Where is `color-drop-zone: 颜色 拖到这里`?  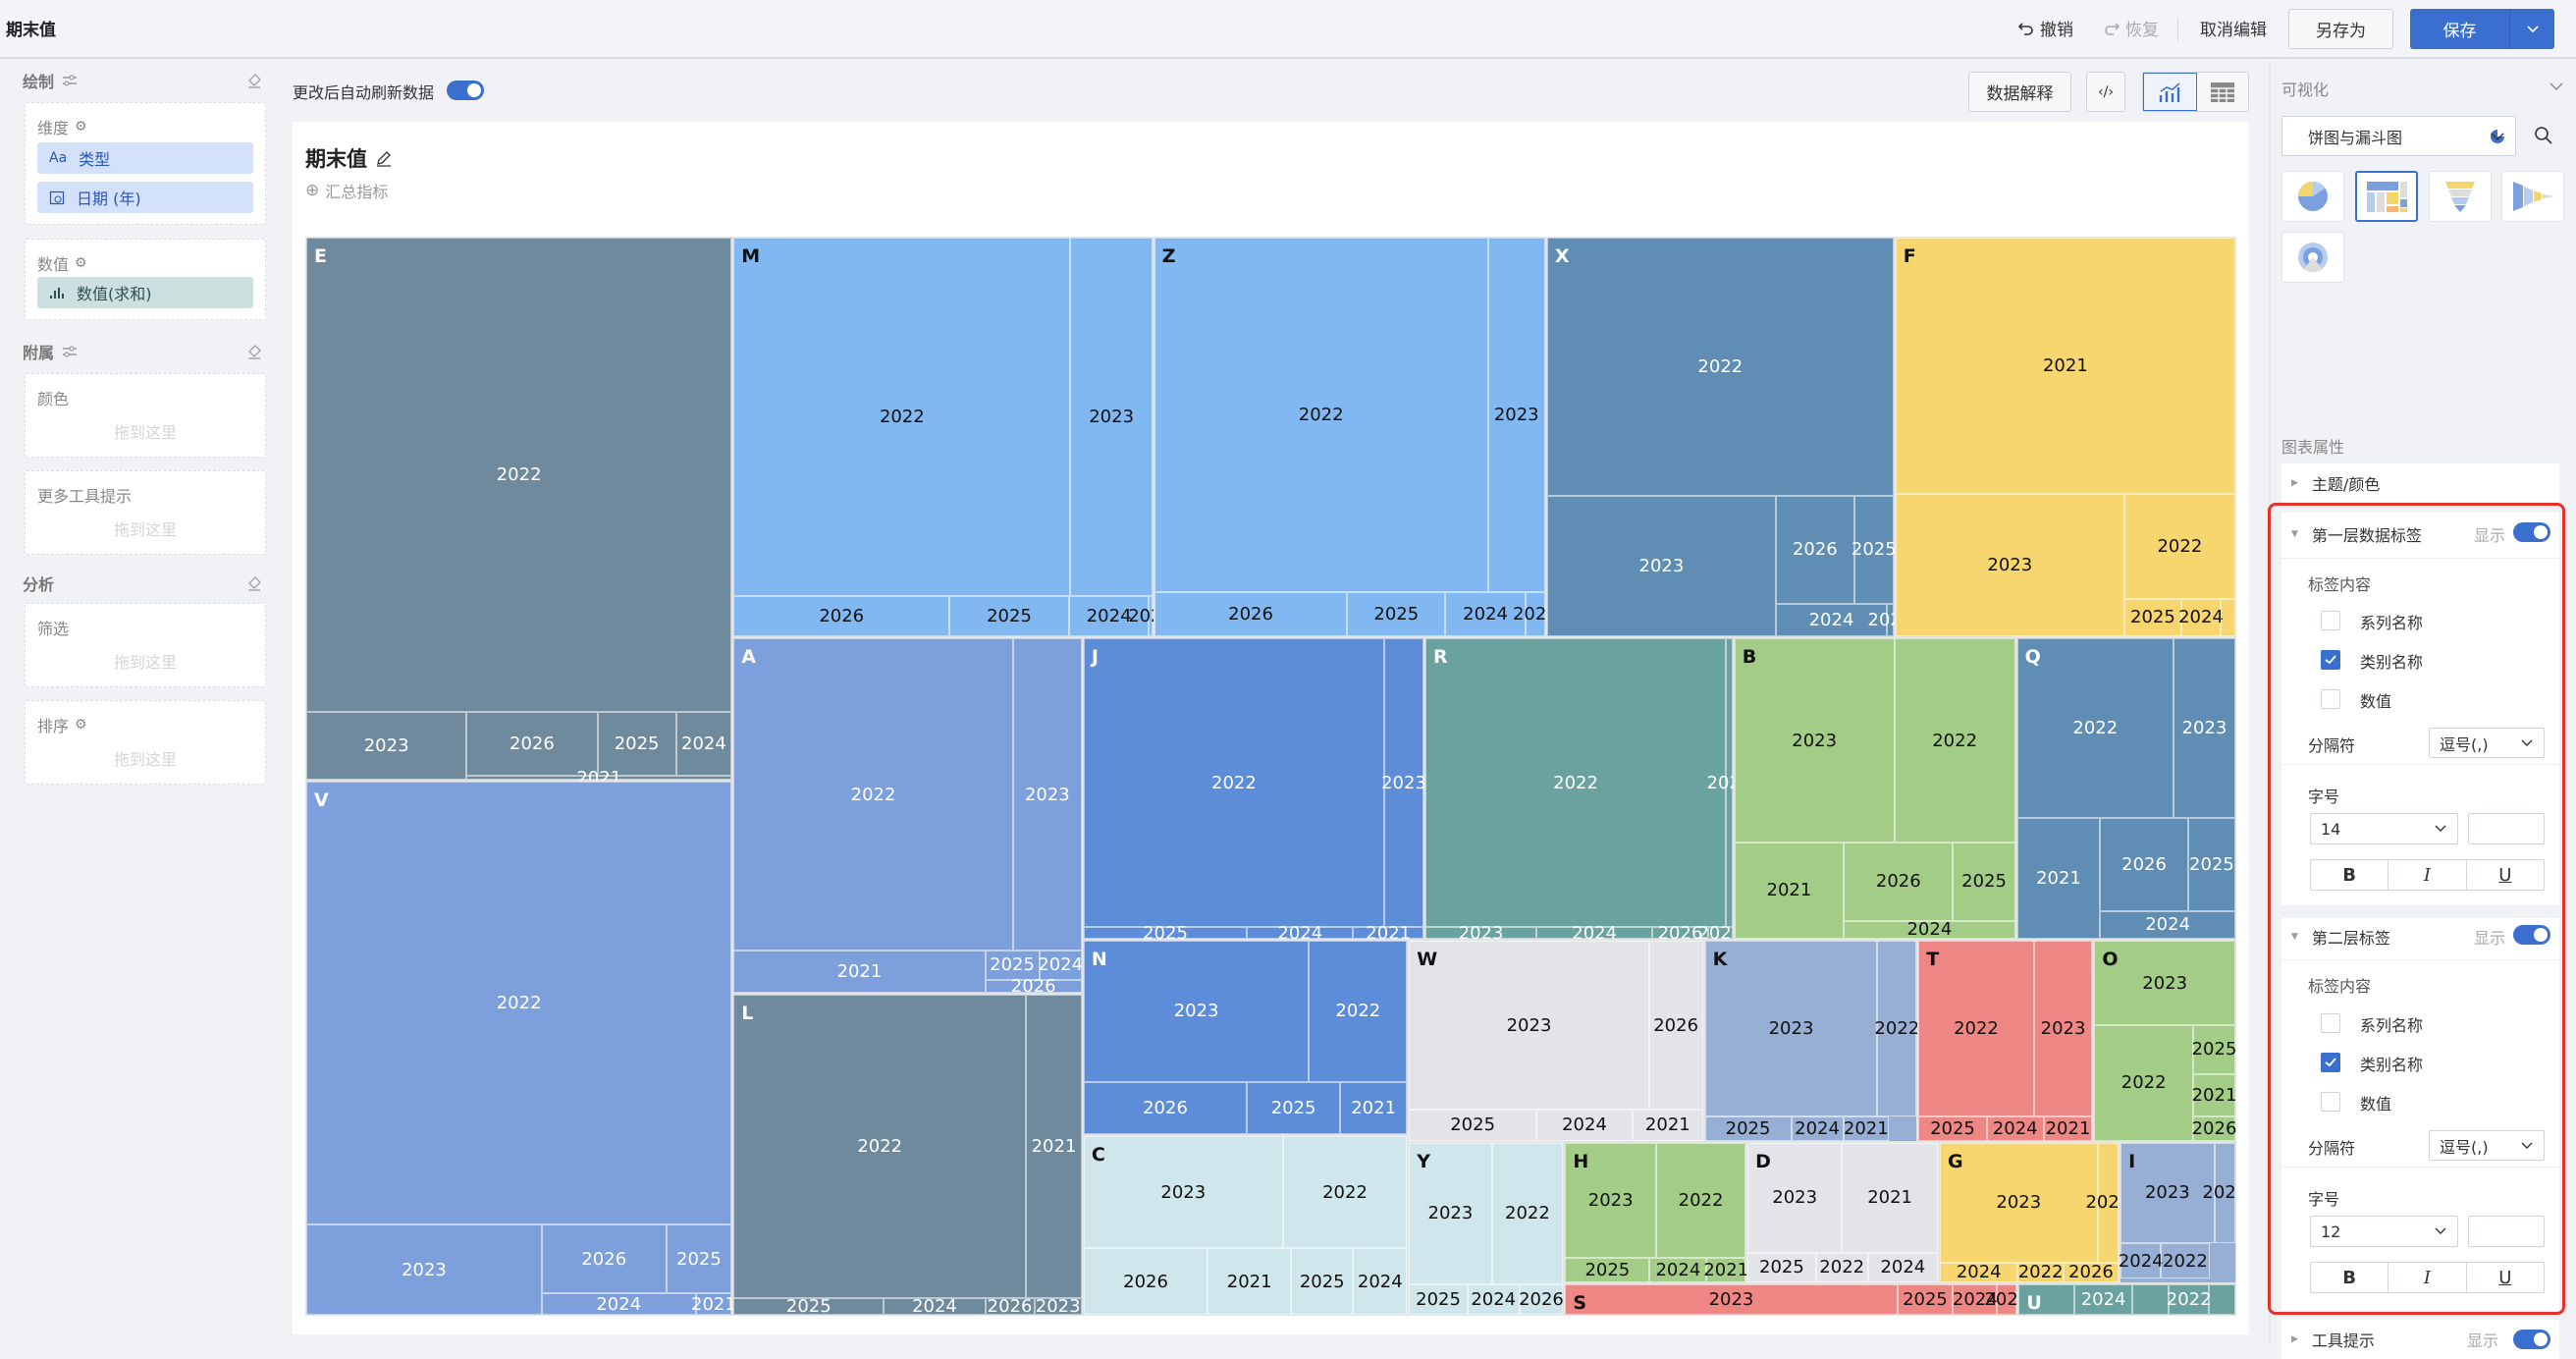 color-drop-zone: 颜色 拖到这里 is located at coordinates (145, 415).